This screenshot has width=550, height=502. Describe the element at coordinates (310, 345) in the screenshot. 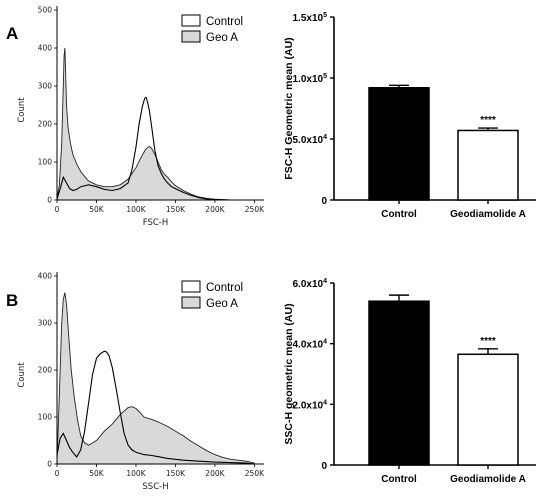

I see `bar-y-tick-label: 4.0x10⁴` at that location.